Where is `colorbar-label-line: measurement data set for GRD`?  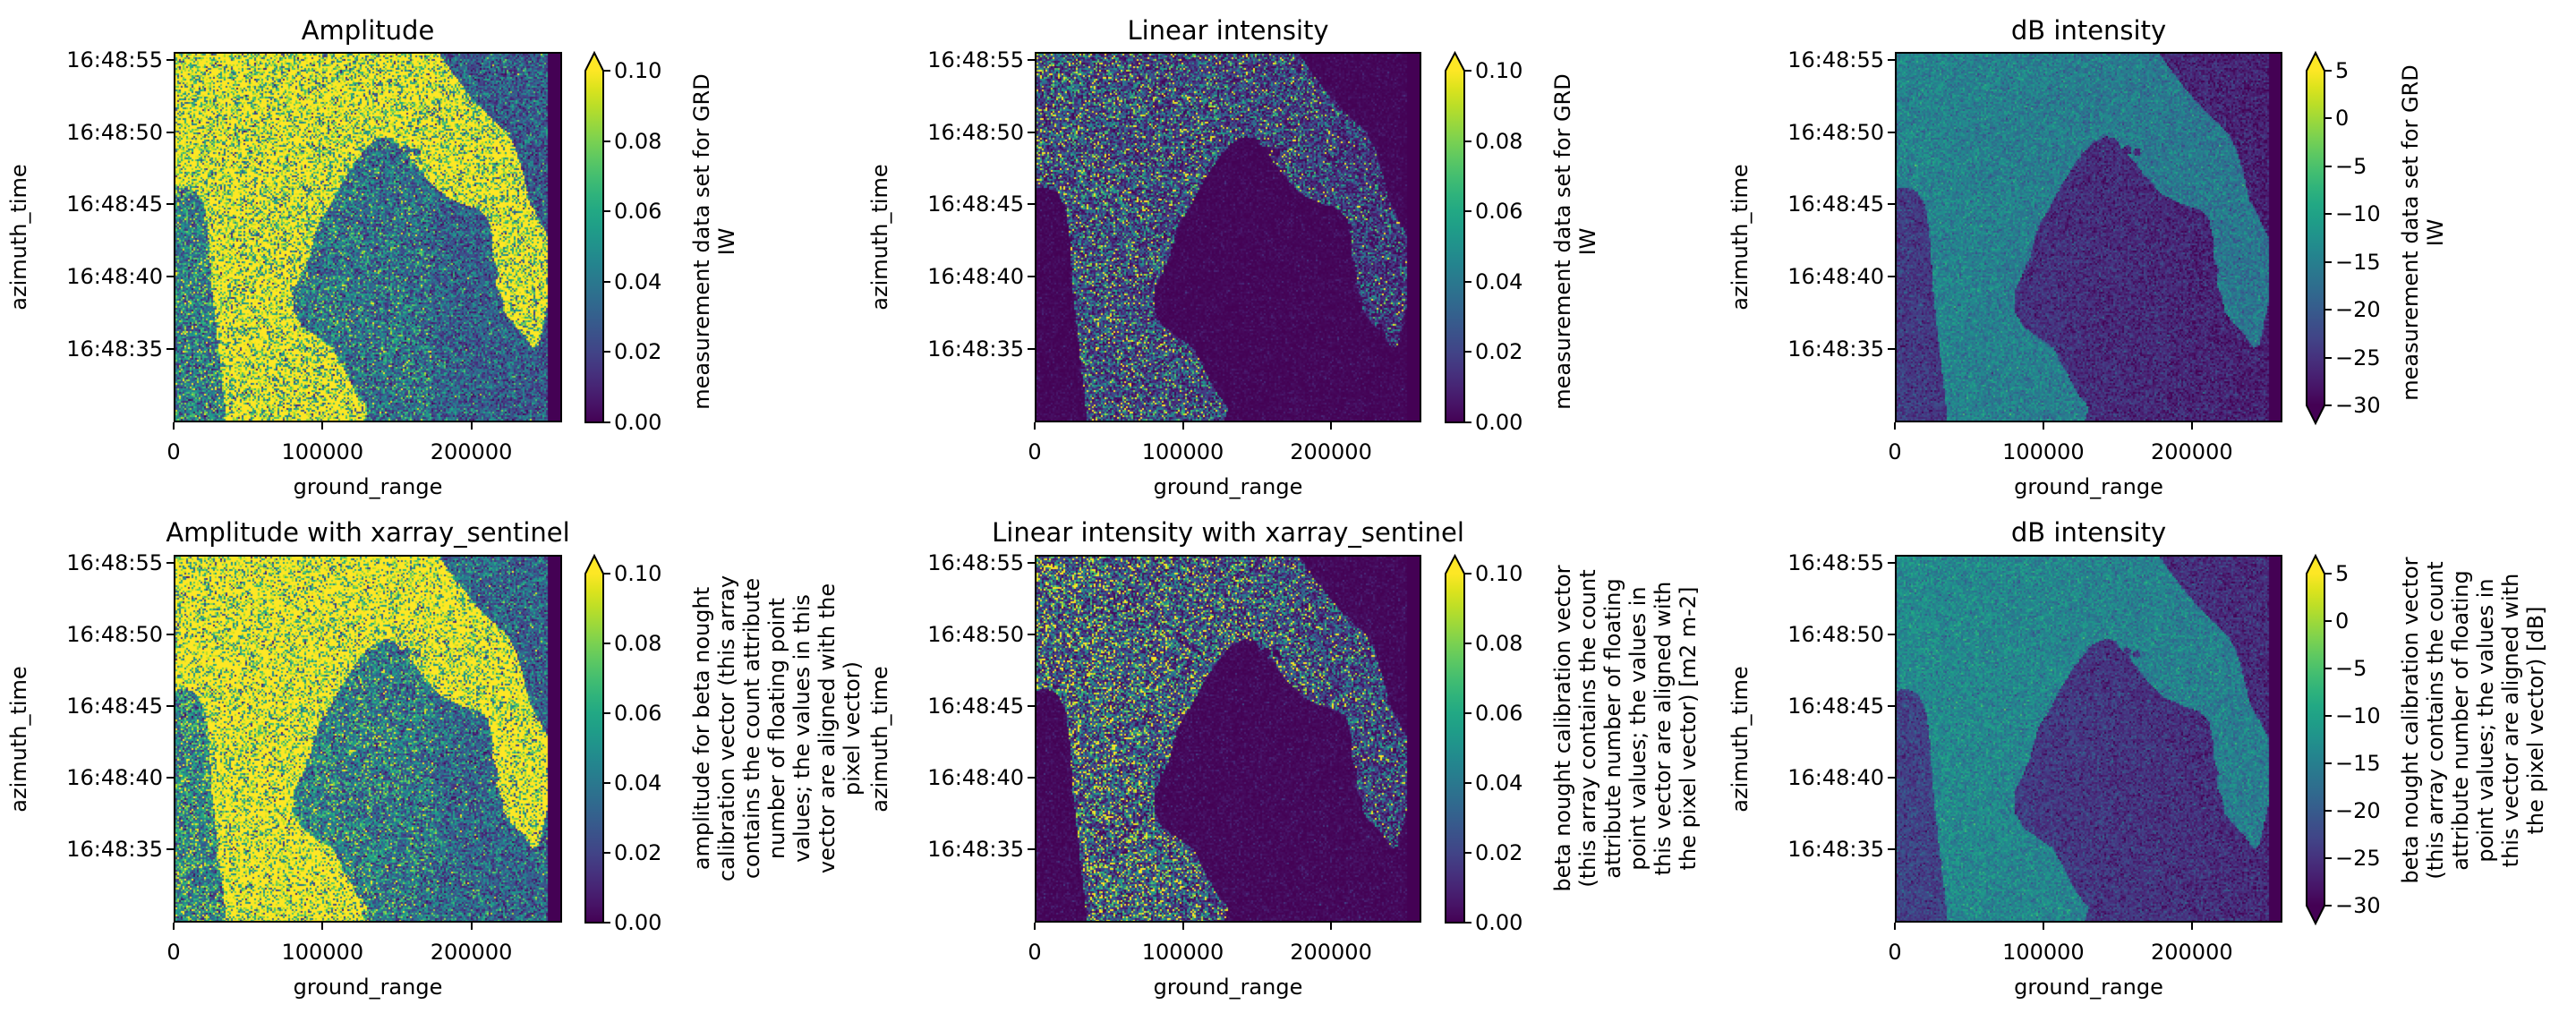 colorbar-label-line: measurement data set for GRD is located at coordinates (2410, 232).